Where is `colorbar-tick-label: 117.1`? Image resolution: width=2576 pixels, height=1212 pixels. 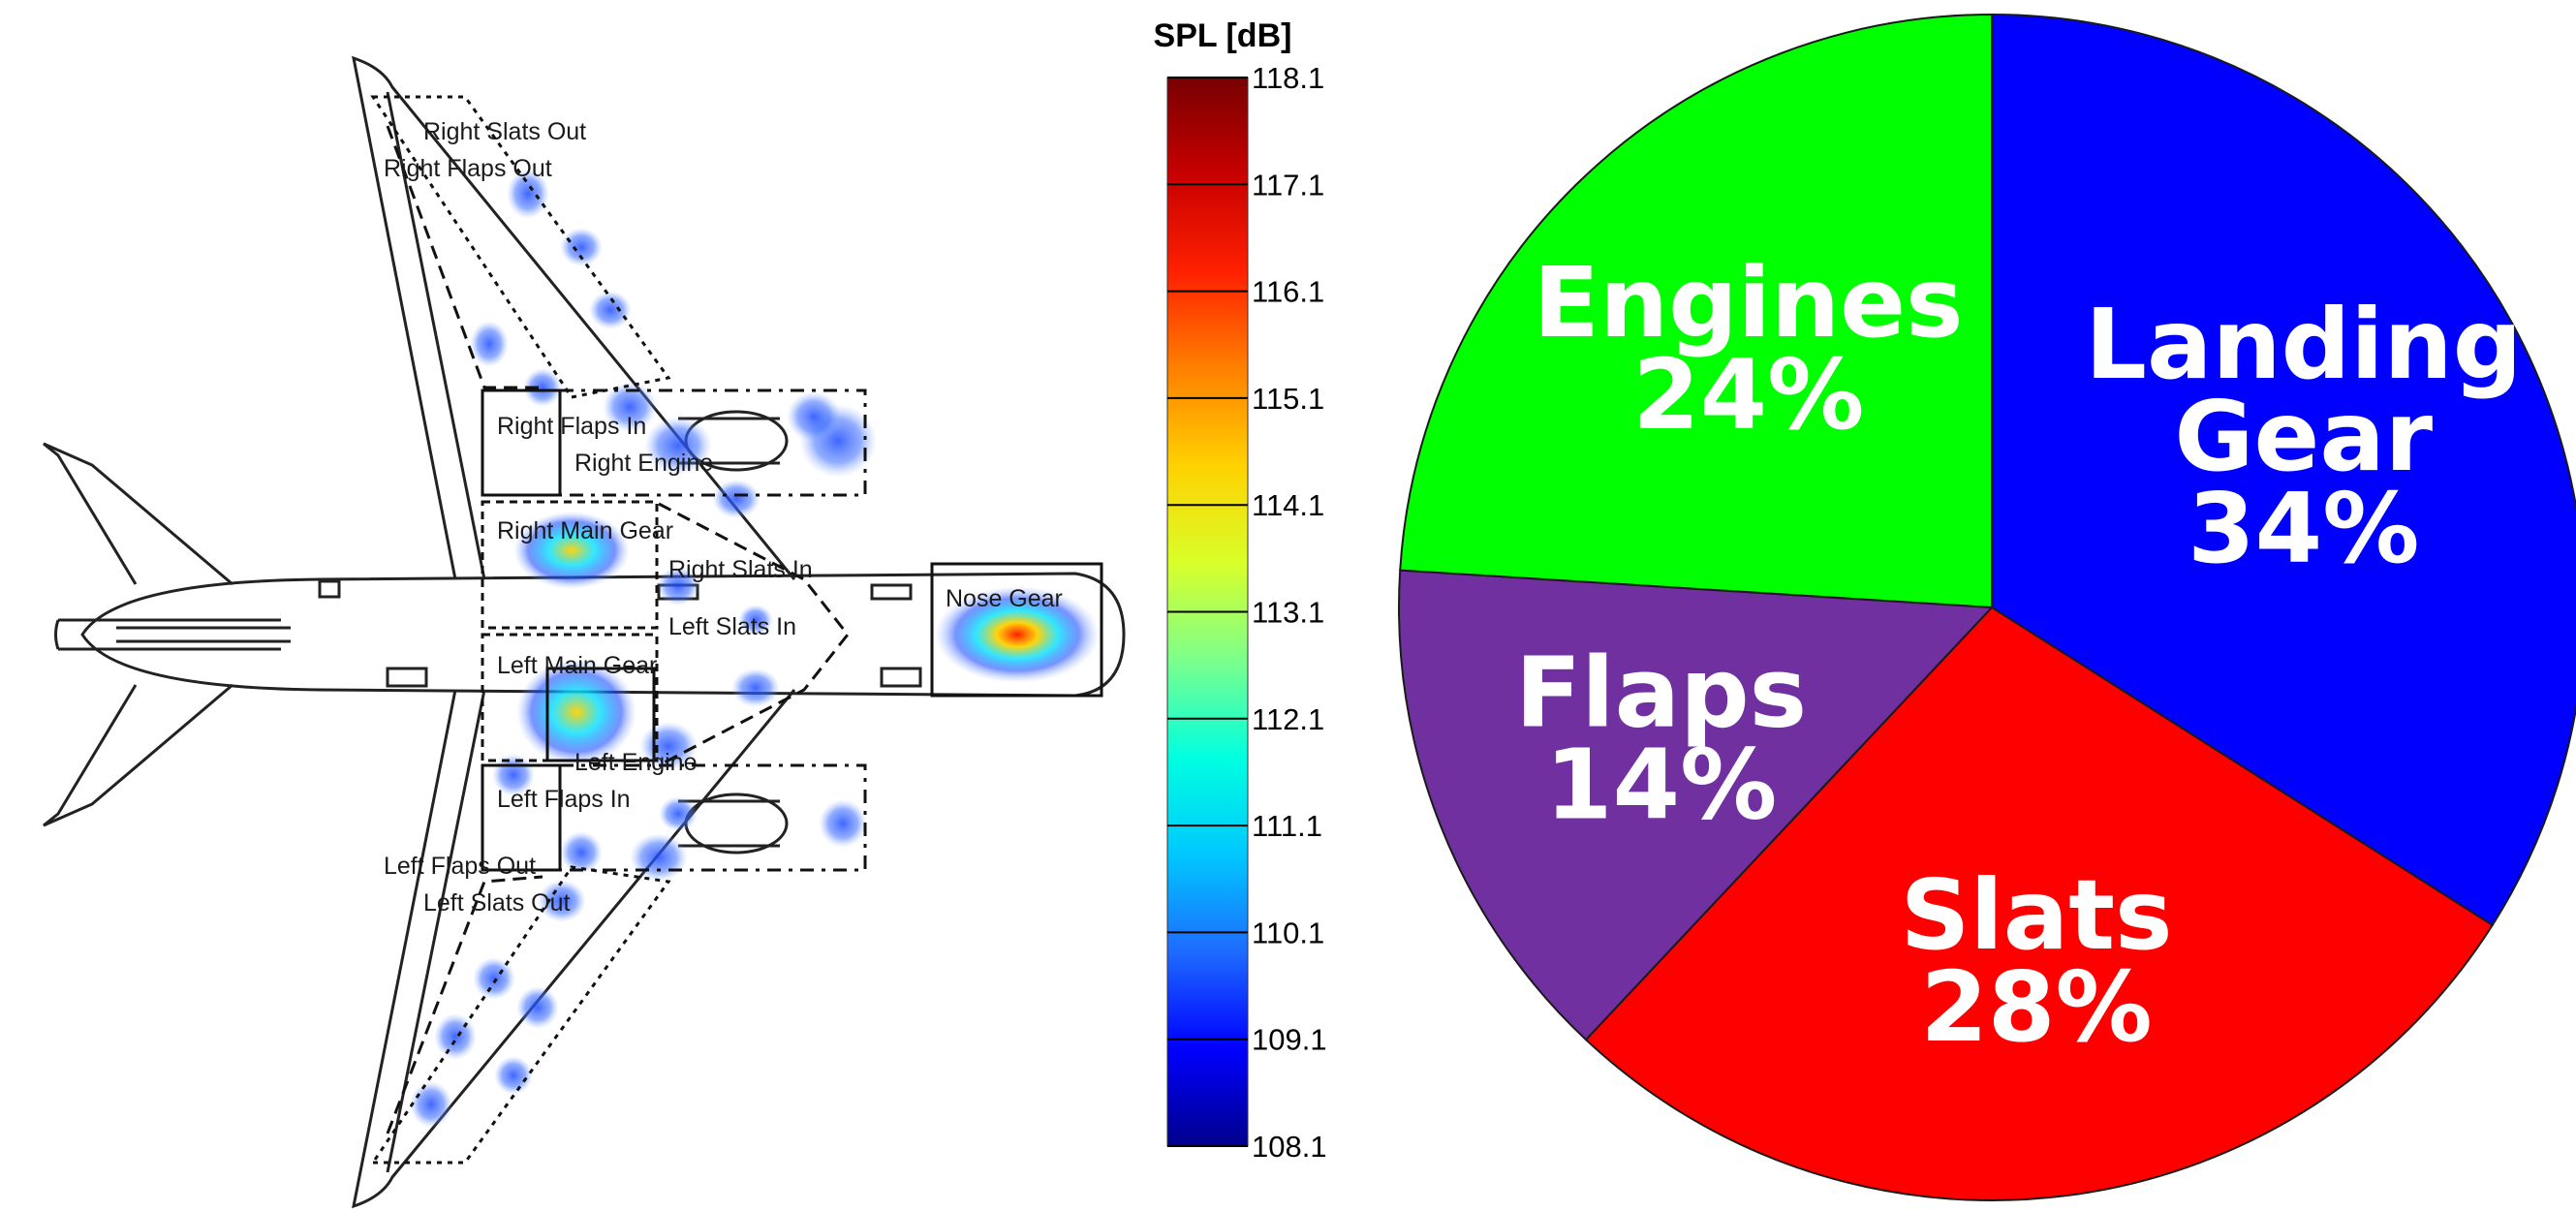
colorbar-tick-label: 117.1 is located at coordinates (1288, 185).